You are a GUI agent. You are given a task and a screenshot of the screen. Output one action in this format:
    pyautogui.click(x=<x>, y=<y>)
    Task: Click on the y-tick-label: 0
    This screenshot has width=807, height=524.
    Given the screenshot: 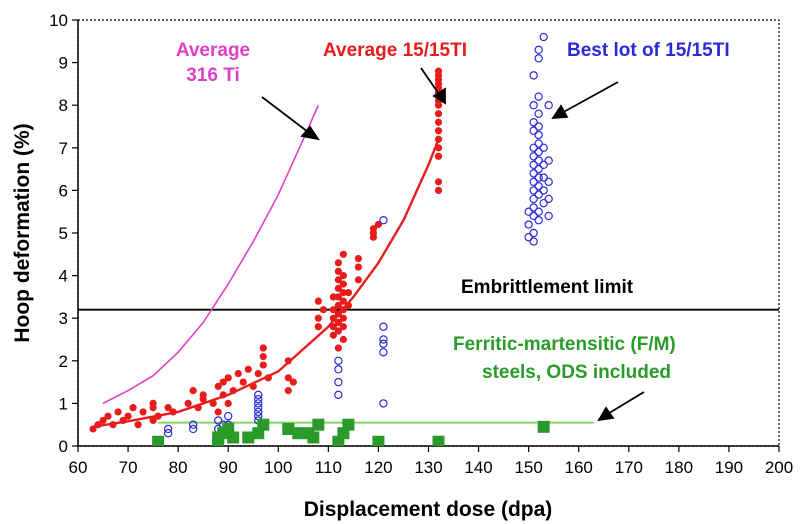 What is the action you would take?
    pyautogui.click(x=63, y=446)
    